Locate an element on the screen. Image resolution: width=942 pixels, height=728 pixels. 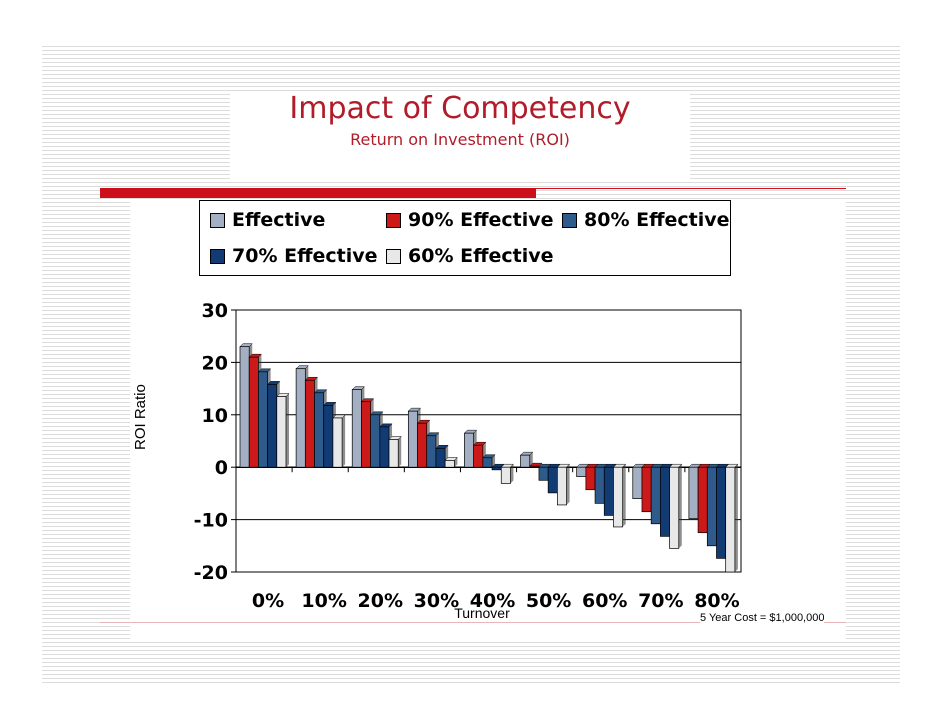
legend-swatch-effective is located at coordinates (217, 220).